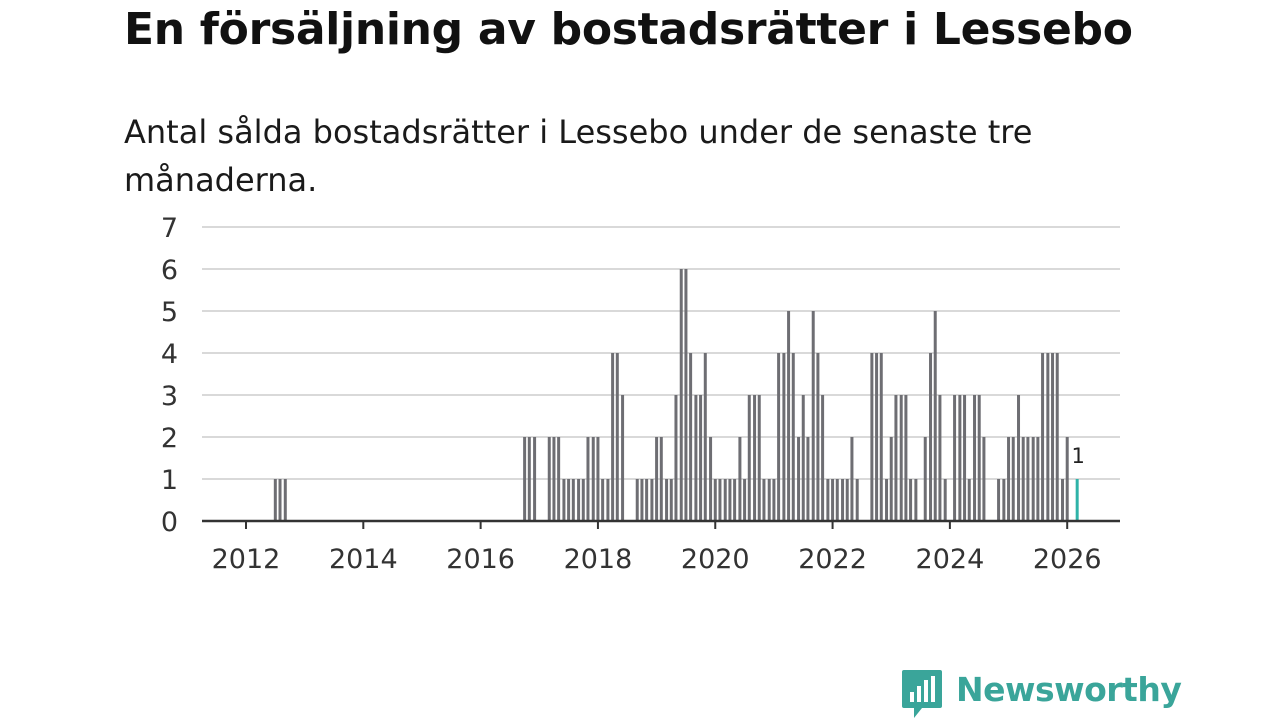 This screenshot has width=1280, height=720. Describe the element at coordinates (1069, 689) in the screenshot. I see `newsworthy-logo-text: Newsworthy` at that location.